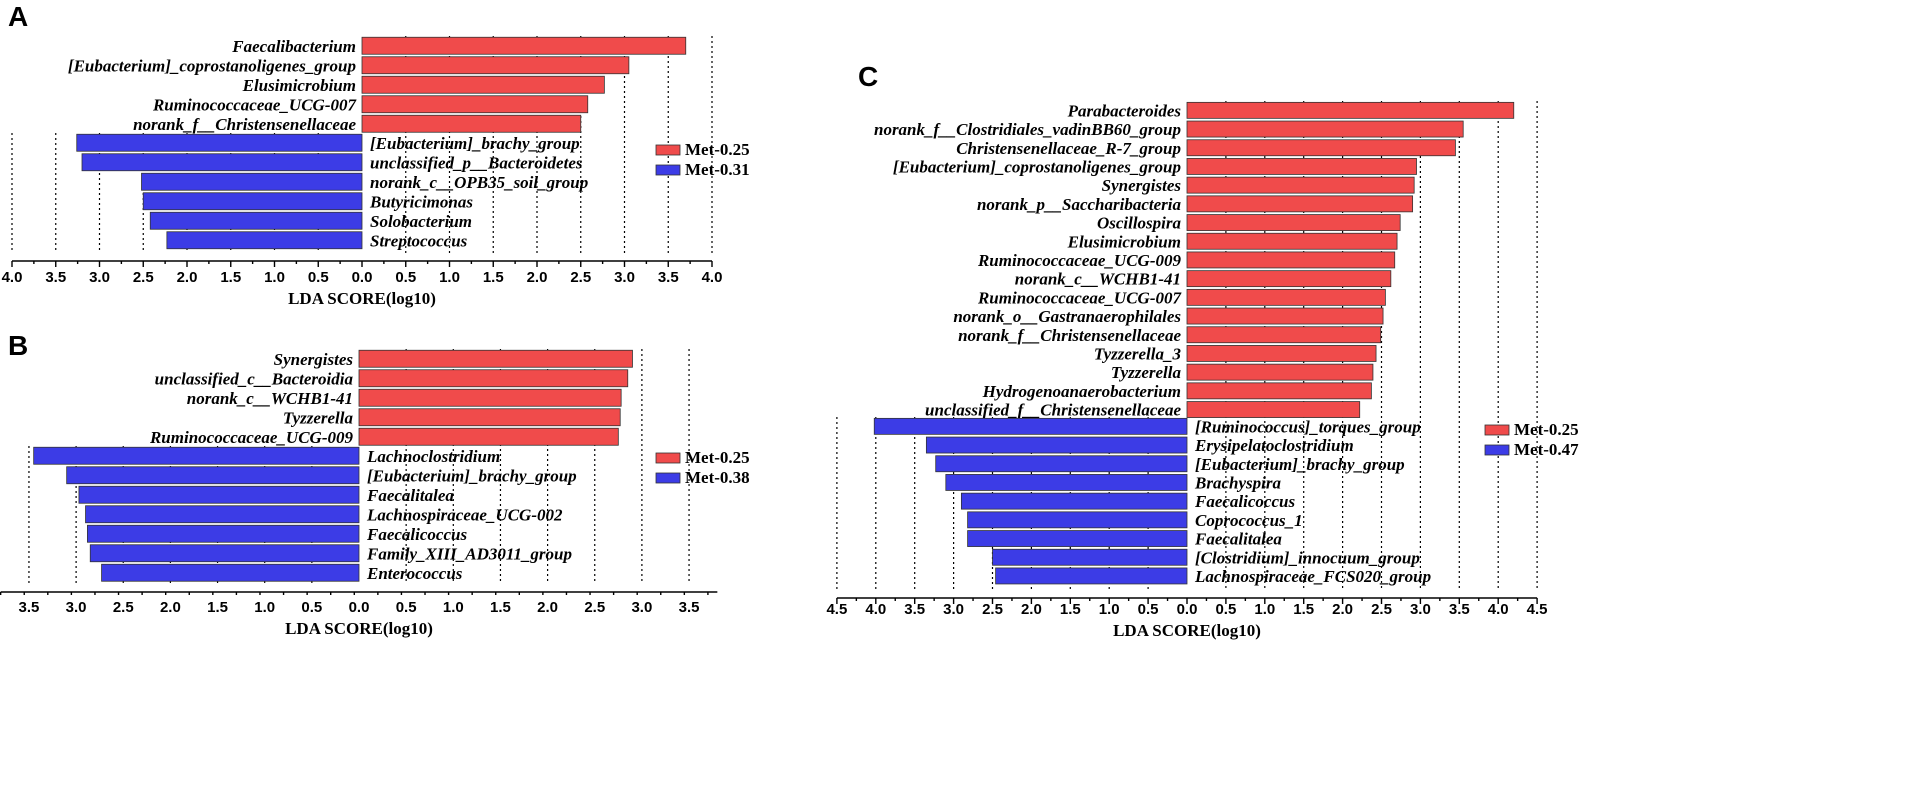 The image size is (1928, 786). What do you see at coordinates (1053, 410) in the screenshot?
I see `red-bar-label: unclassified_f__Christensenellaceae` at bounding box center [1053, 410].